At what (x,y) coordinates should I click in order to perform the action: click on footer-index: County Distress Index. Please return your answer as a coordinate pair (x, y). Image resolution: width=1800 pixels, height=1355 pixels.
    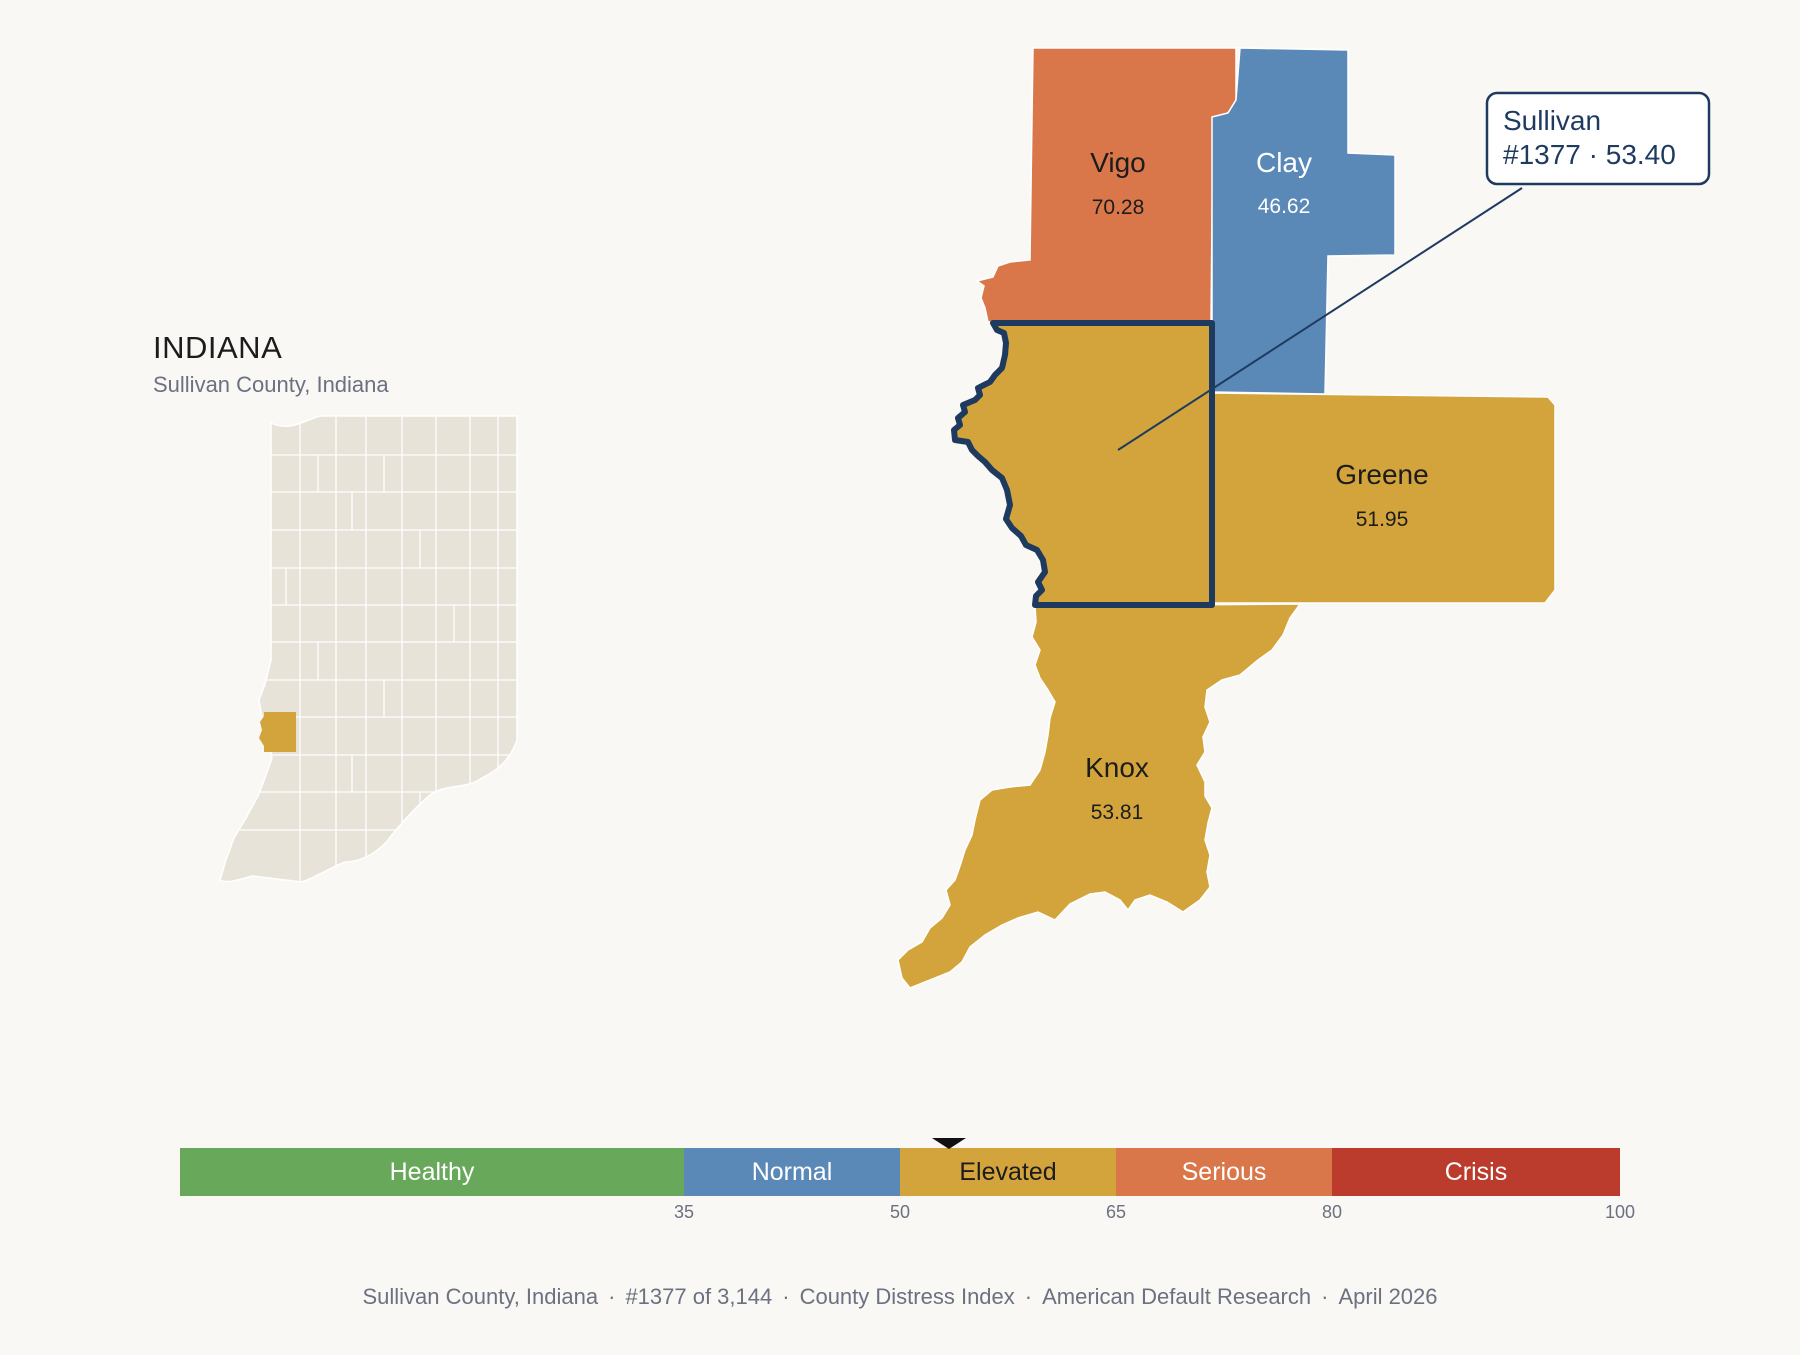
    Looking at the image, I should click on (907, 1296).